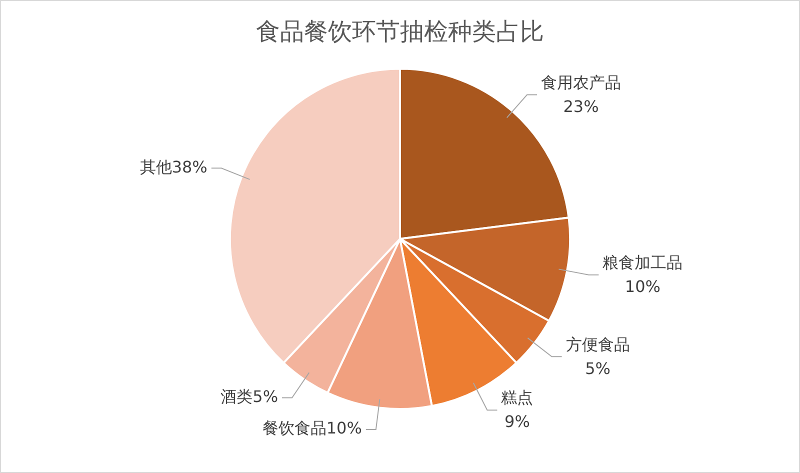  I want to click on chart-title: 食品餐饮环节抽检种类占比, so click(400, 32).